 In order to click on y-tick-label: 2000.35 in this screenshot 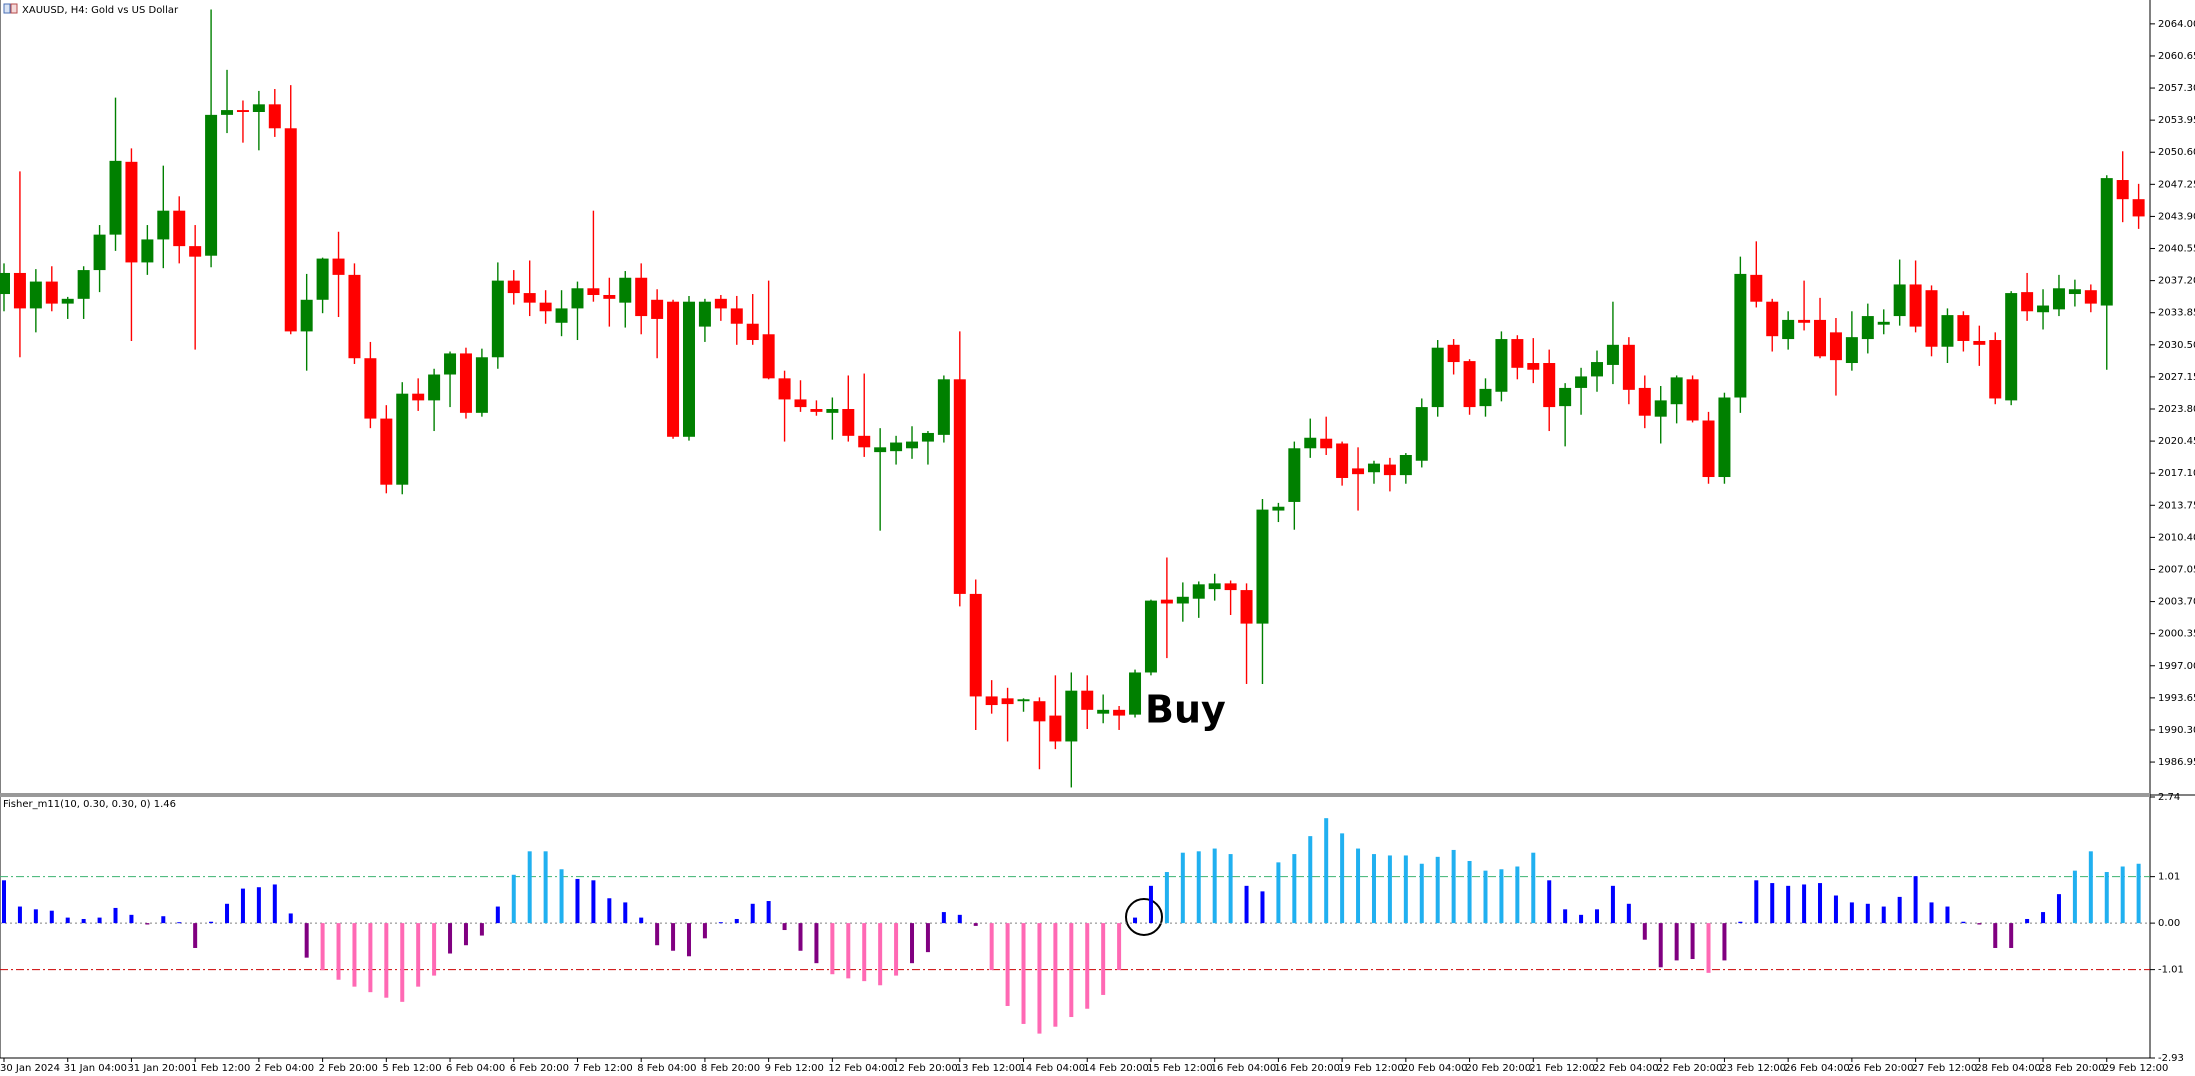, I will do `click(2176, 634)`.